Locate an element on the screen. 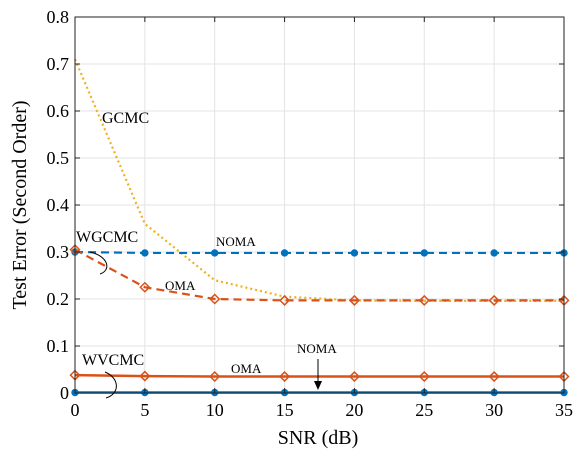  wvcmc-bracket is located at coordinates (110, 385).